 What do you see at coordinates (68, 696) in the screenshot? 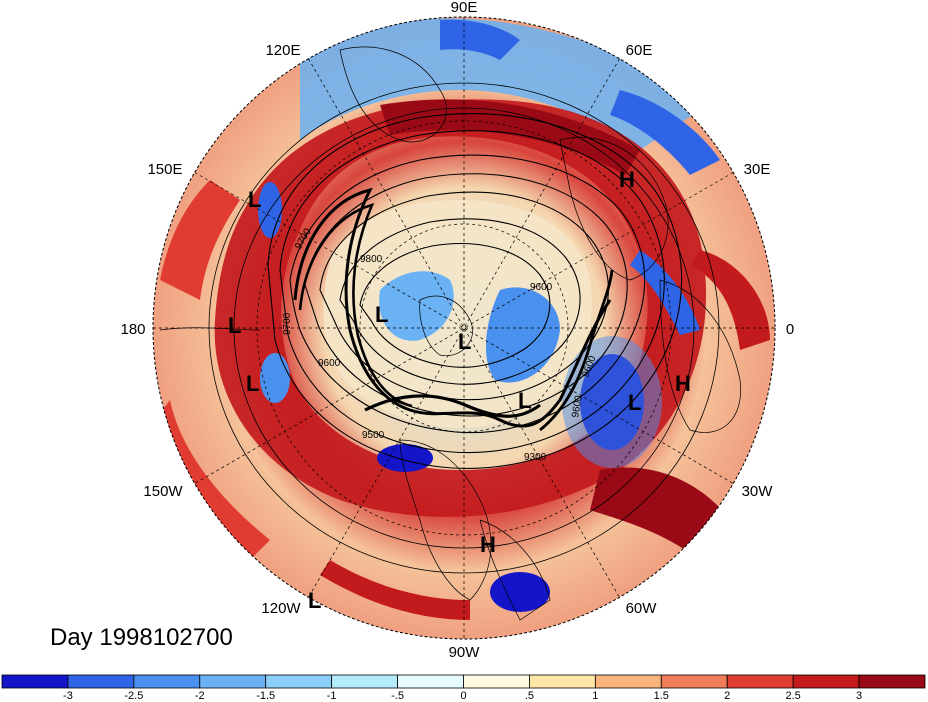
I see `colorbar-tick-label: -3` at bounding box center [68, 696].